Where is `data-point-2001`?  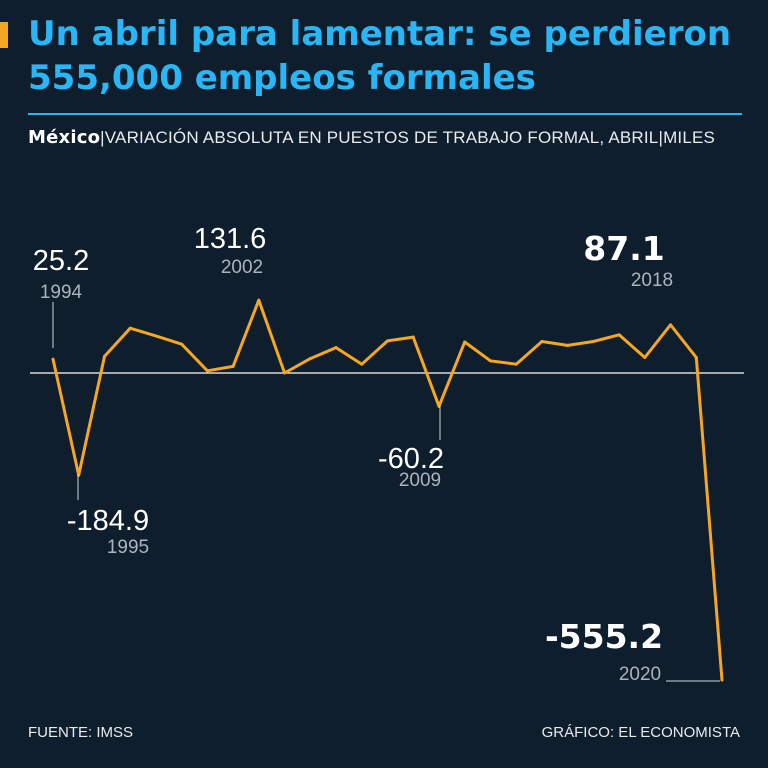 data-point-2001 is located at coordinates (233, 366).